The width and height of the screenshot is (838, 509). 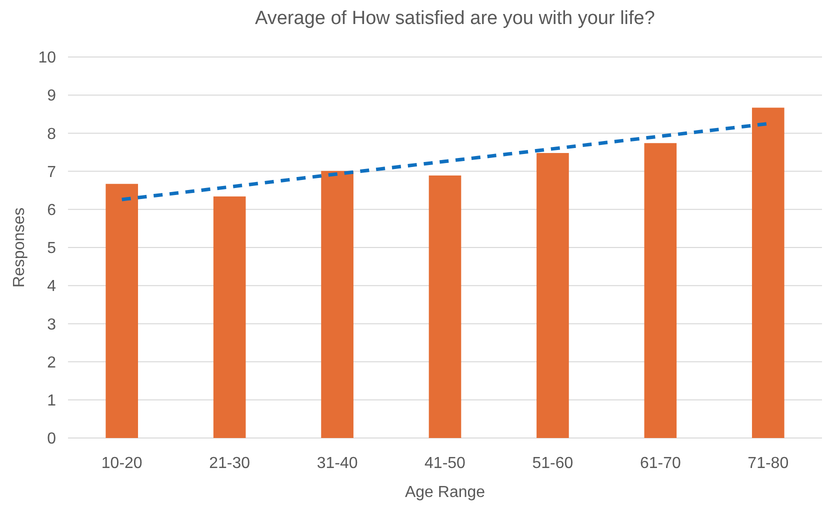 I want to click on y-tick-label: 5, so click(x=51, y=249).